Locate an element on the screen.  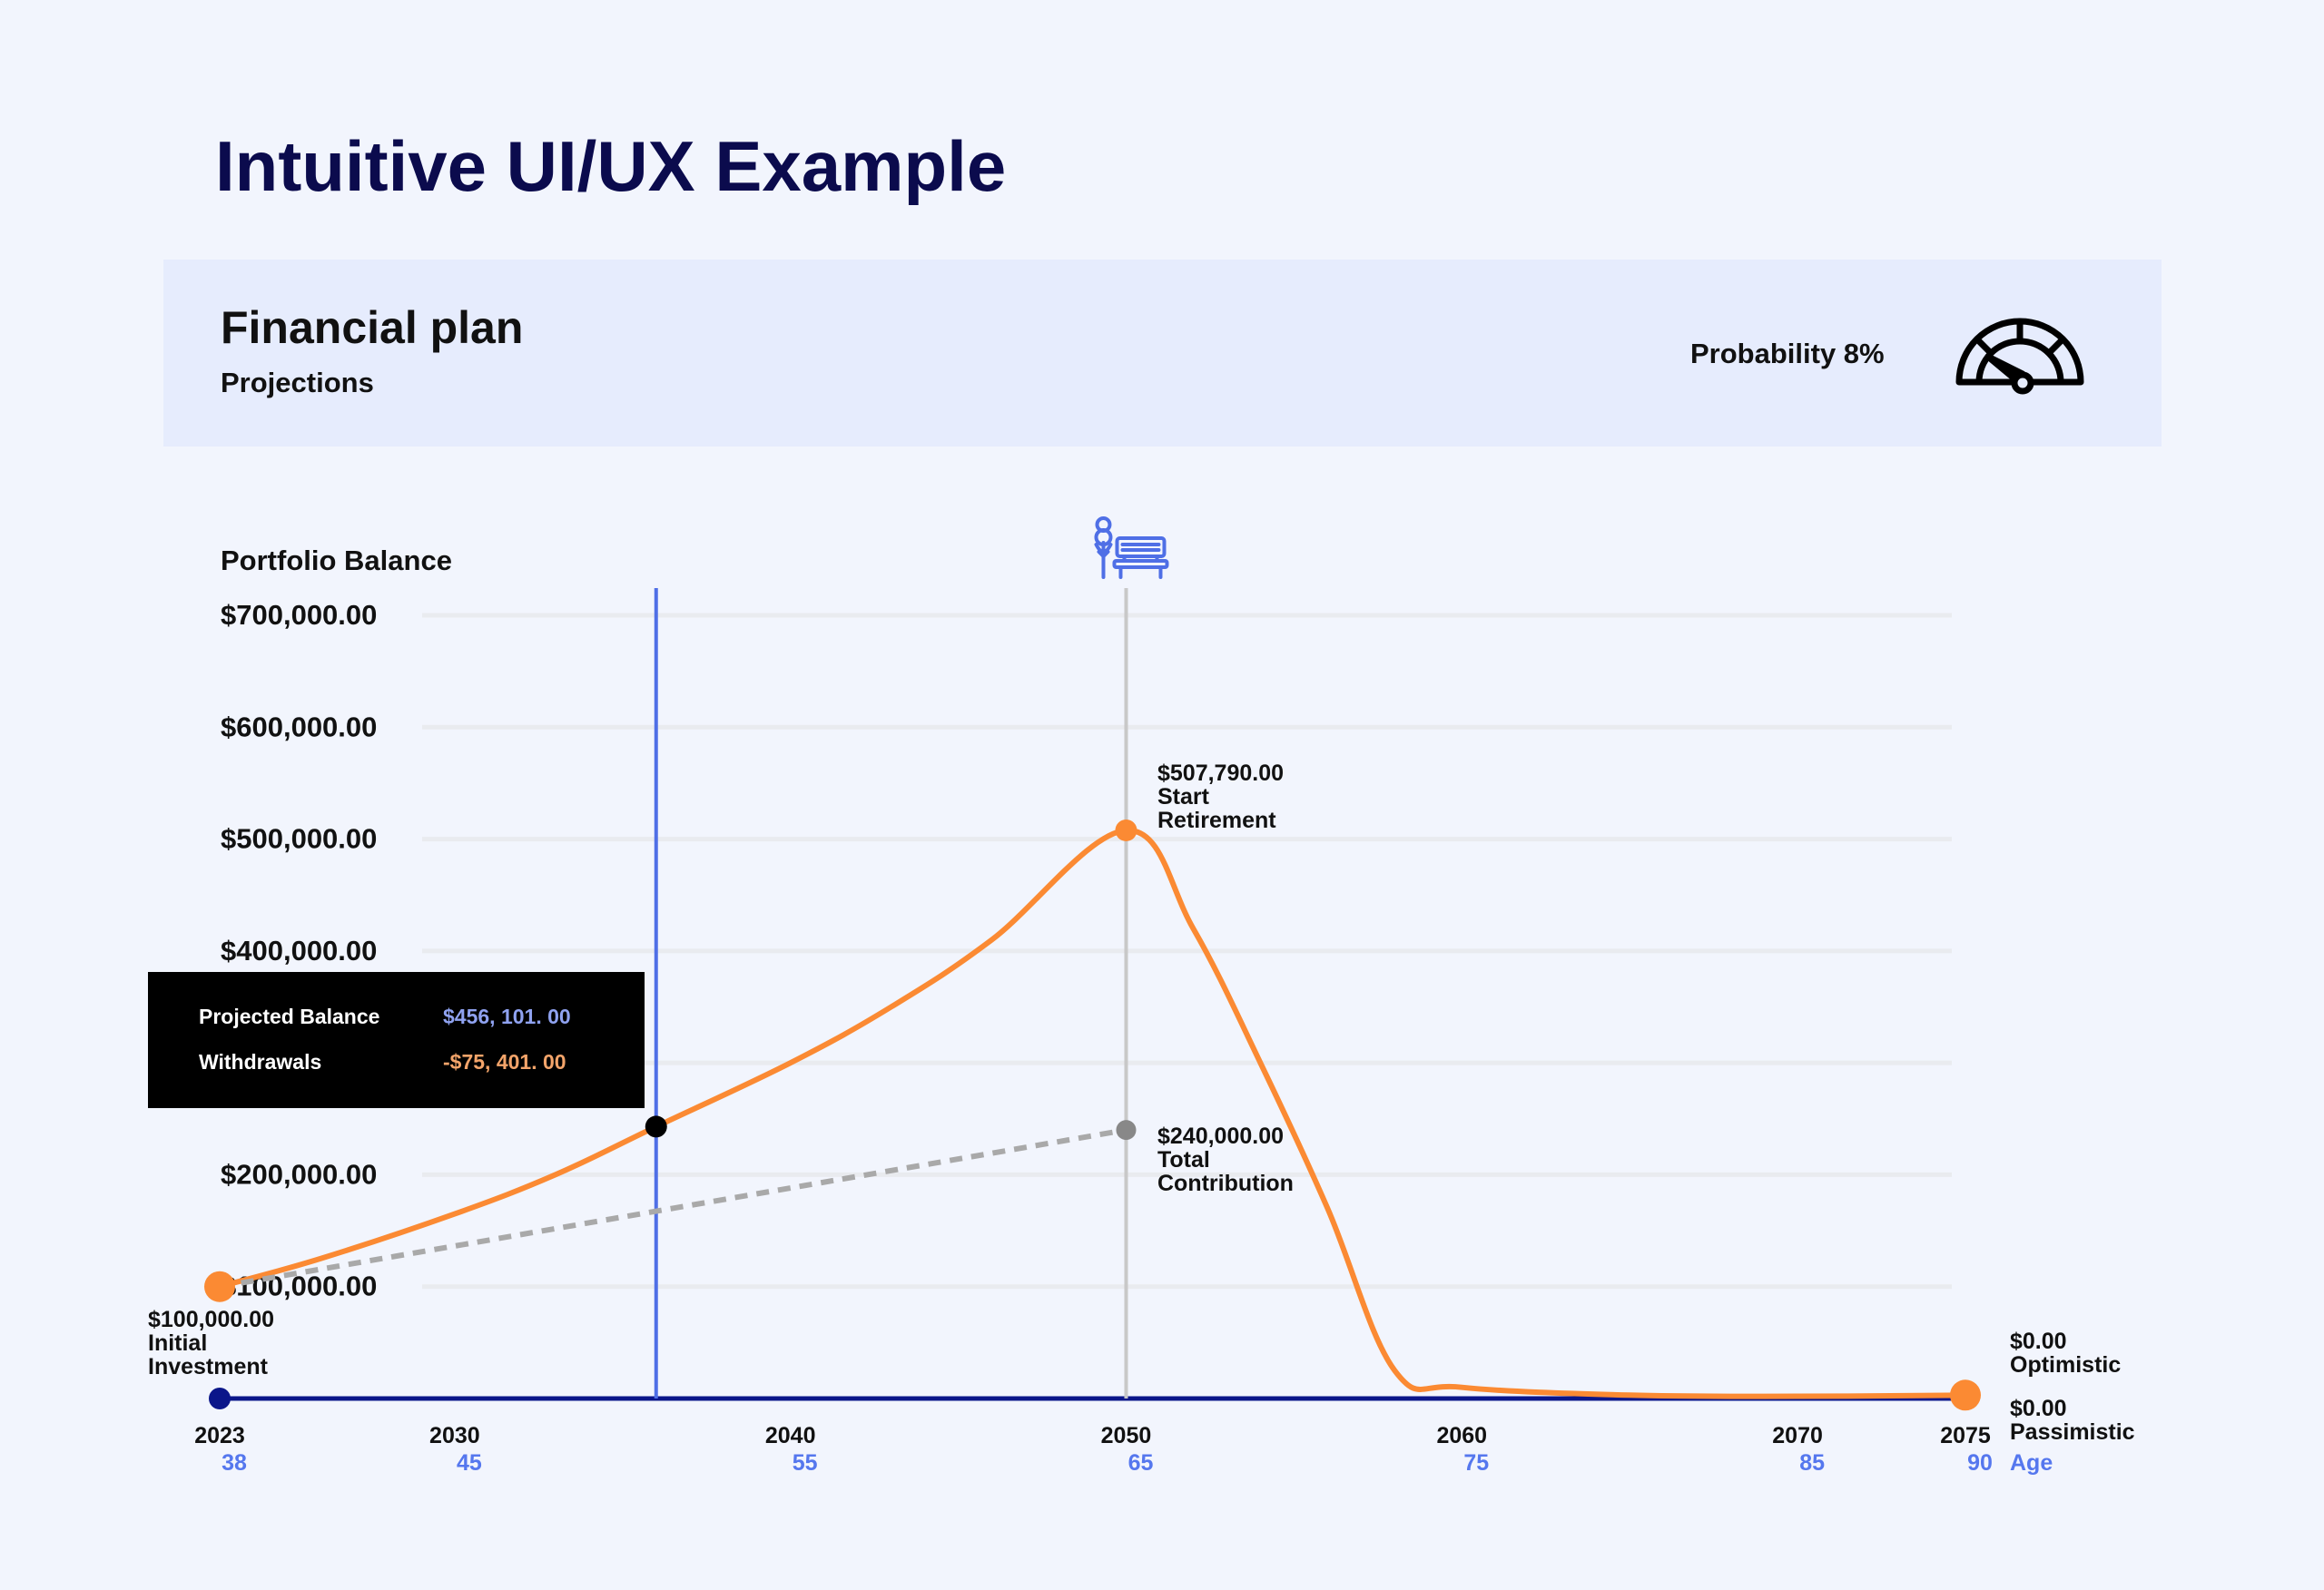
x-tick-label: 2060 is located at coordinates (1461, 1435).